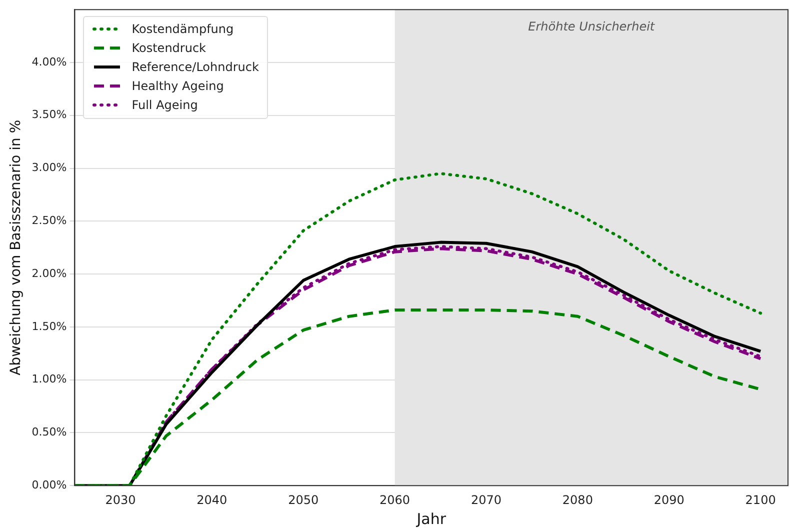 This screenshot has width=790, height=531. I want to click on y-tick-label: 3.50%, so click(49, 115).